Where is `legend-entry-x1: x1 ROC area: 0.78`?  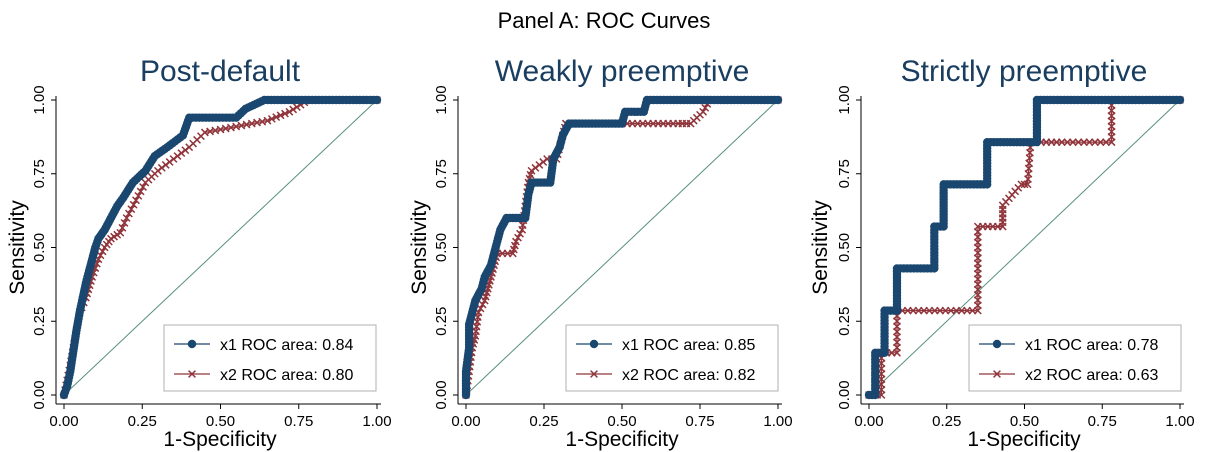
legend-entry-x1: x1 ROC area: 0.78 is located at coordinates (1069, 345).